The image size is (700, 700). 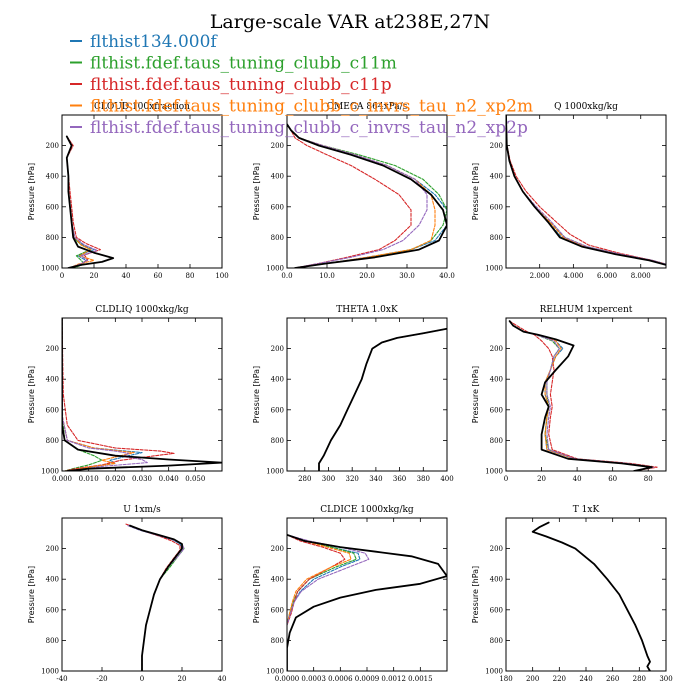 I want to click on x-tick-label: 6.000, so click(x=607, y=276).